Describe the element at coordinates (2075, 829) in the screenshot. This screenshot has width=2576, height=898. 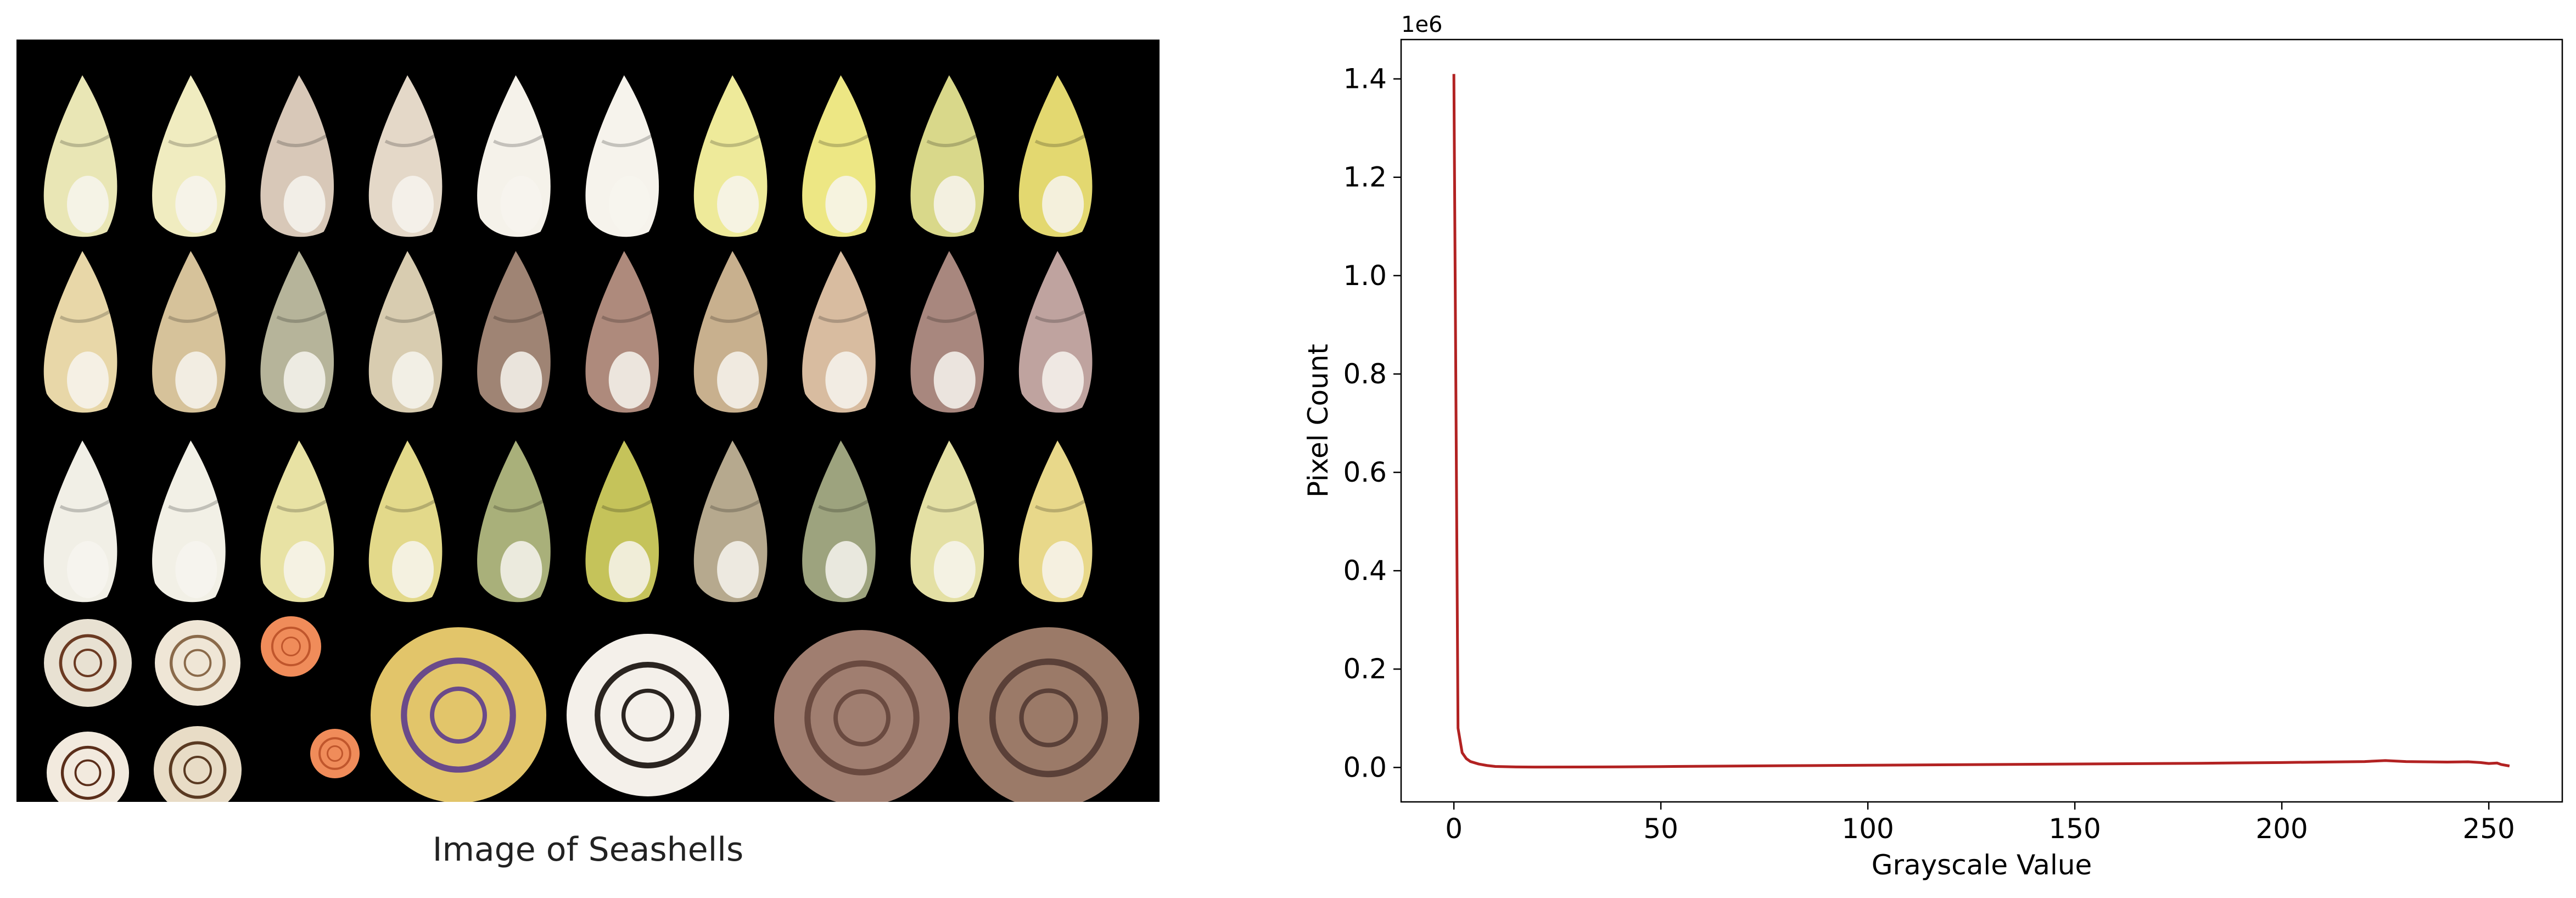
I see `x-tick-label: 150` at that location.